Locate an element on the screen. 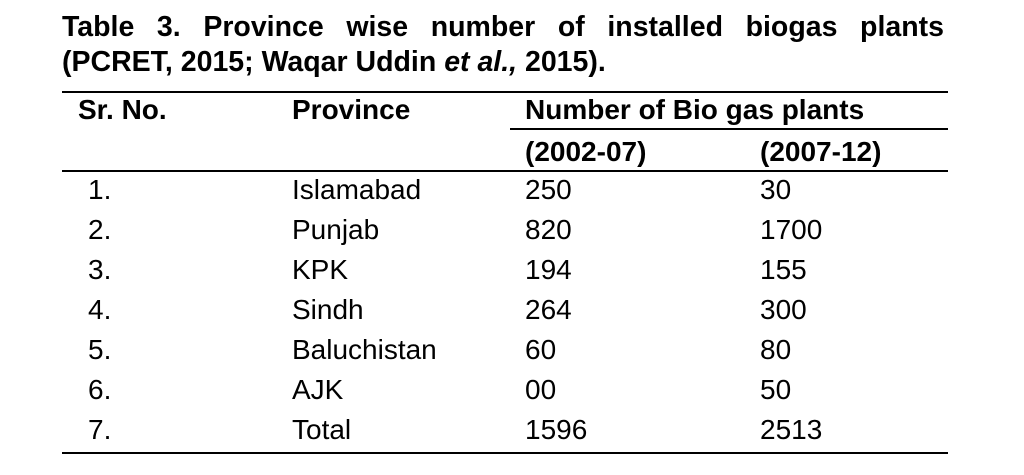 This screenshot has height=475, width=1024. province-name: AJK is located at coordinates (318, 389).